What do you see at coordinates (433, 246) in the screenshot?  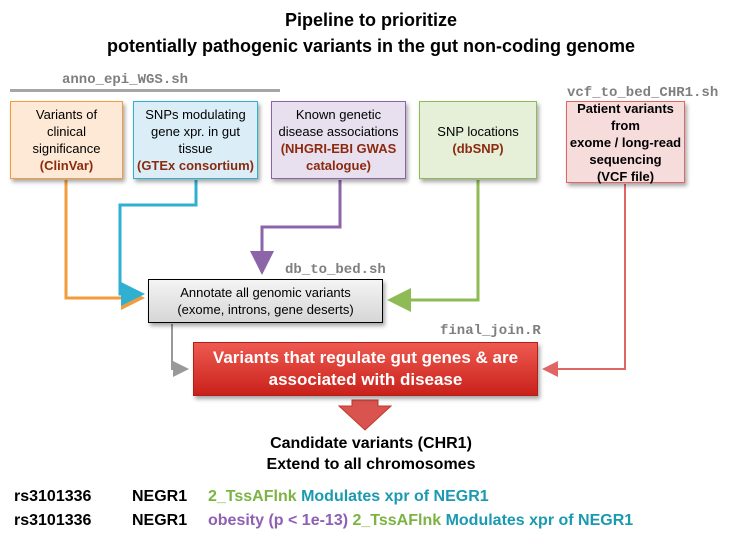 I see `dbsnp-connector` at bounding box center [433, 246].